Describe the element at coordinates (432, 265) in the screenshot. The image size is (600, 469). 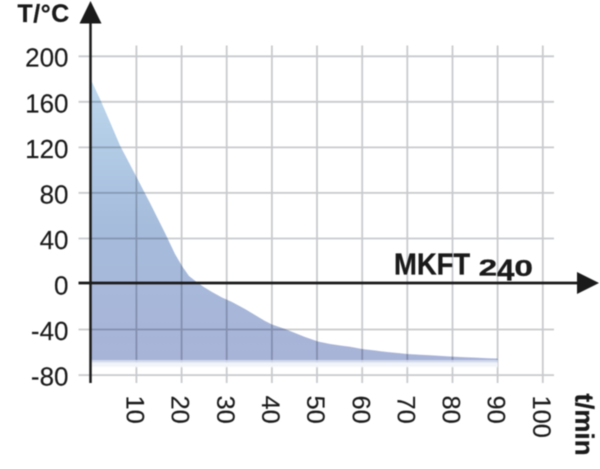
I see `svg-text: MKFT` at that location.